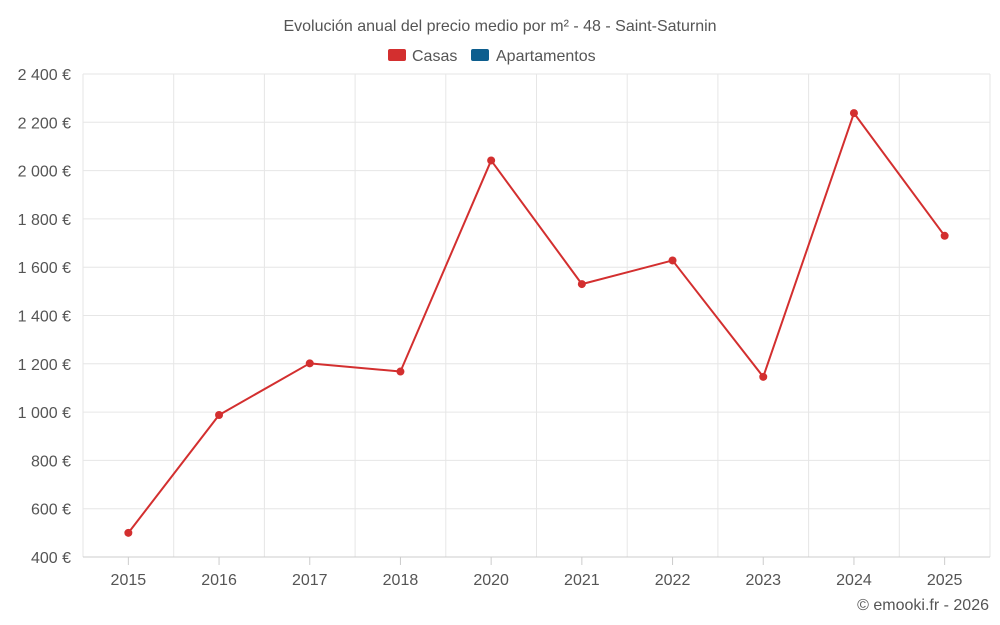 The image size is (1000, 625). What do you see at coordinates (401, 580) in the screenshot?
I see `x-tick-label: 2018` at bounding box center [401, 580].